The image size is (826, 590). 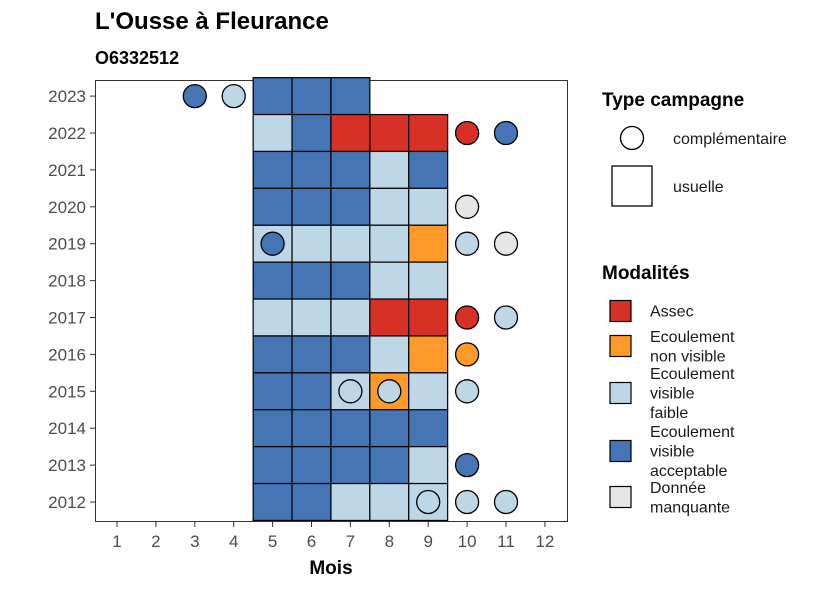 What do you see at coordinates (272, 541) in the screenshot?
I see `x-tick-label: 5` at bounding box center [272, 541].